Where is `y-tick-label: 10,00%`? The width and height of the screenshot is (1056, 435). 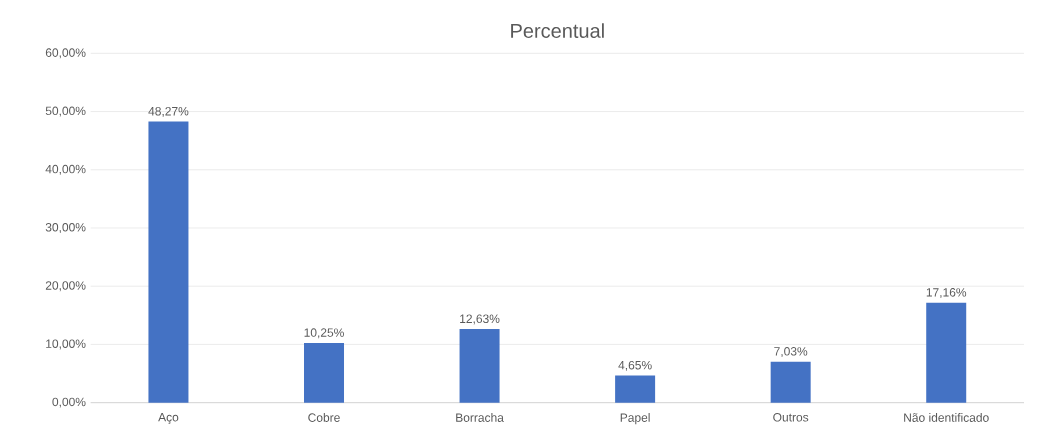 y-tick-label: 10,00% is located at coordinates (66, 344).